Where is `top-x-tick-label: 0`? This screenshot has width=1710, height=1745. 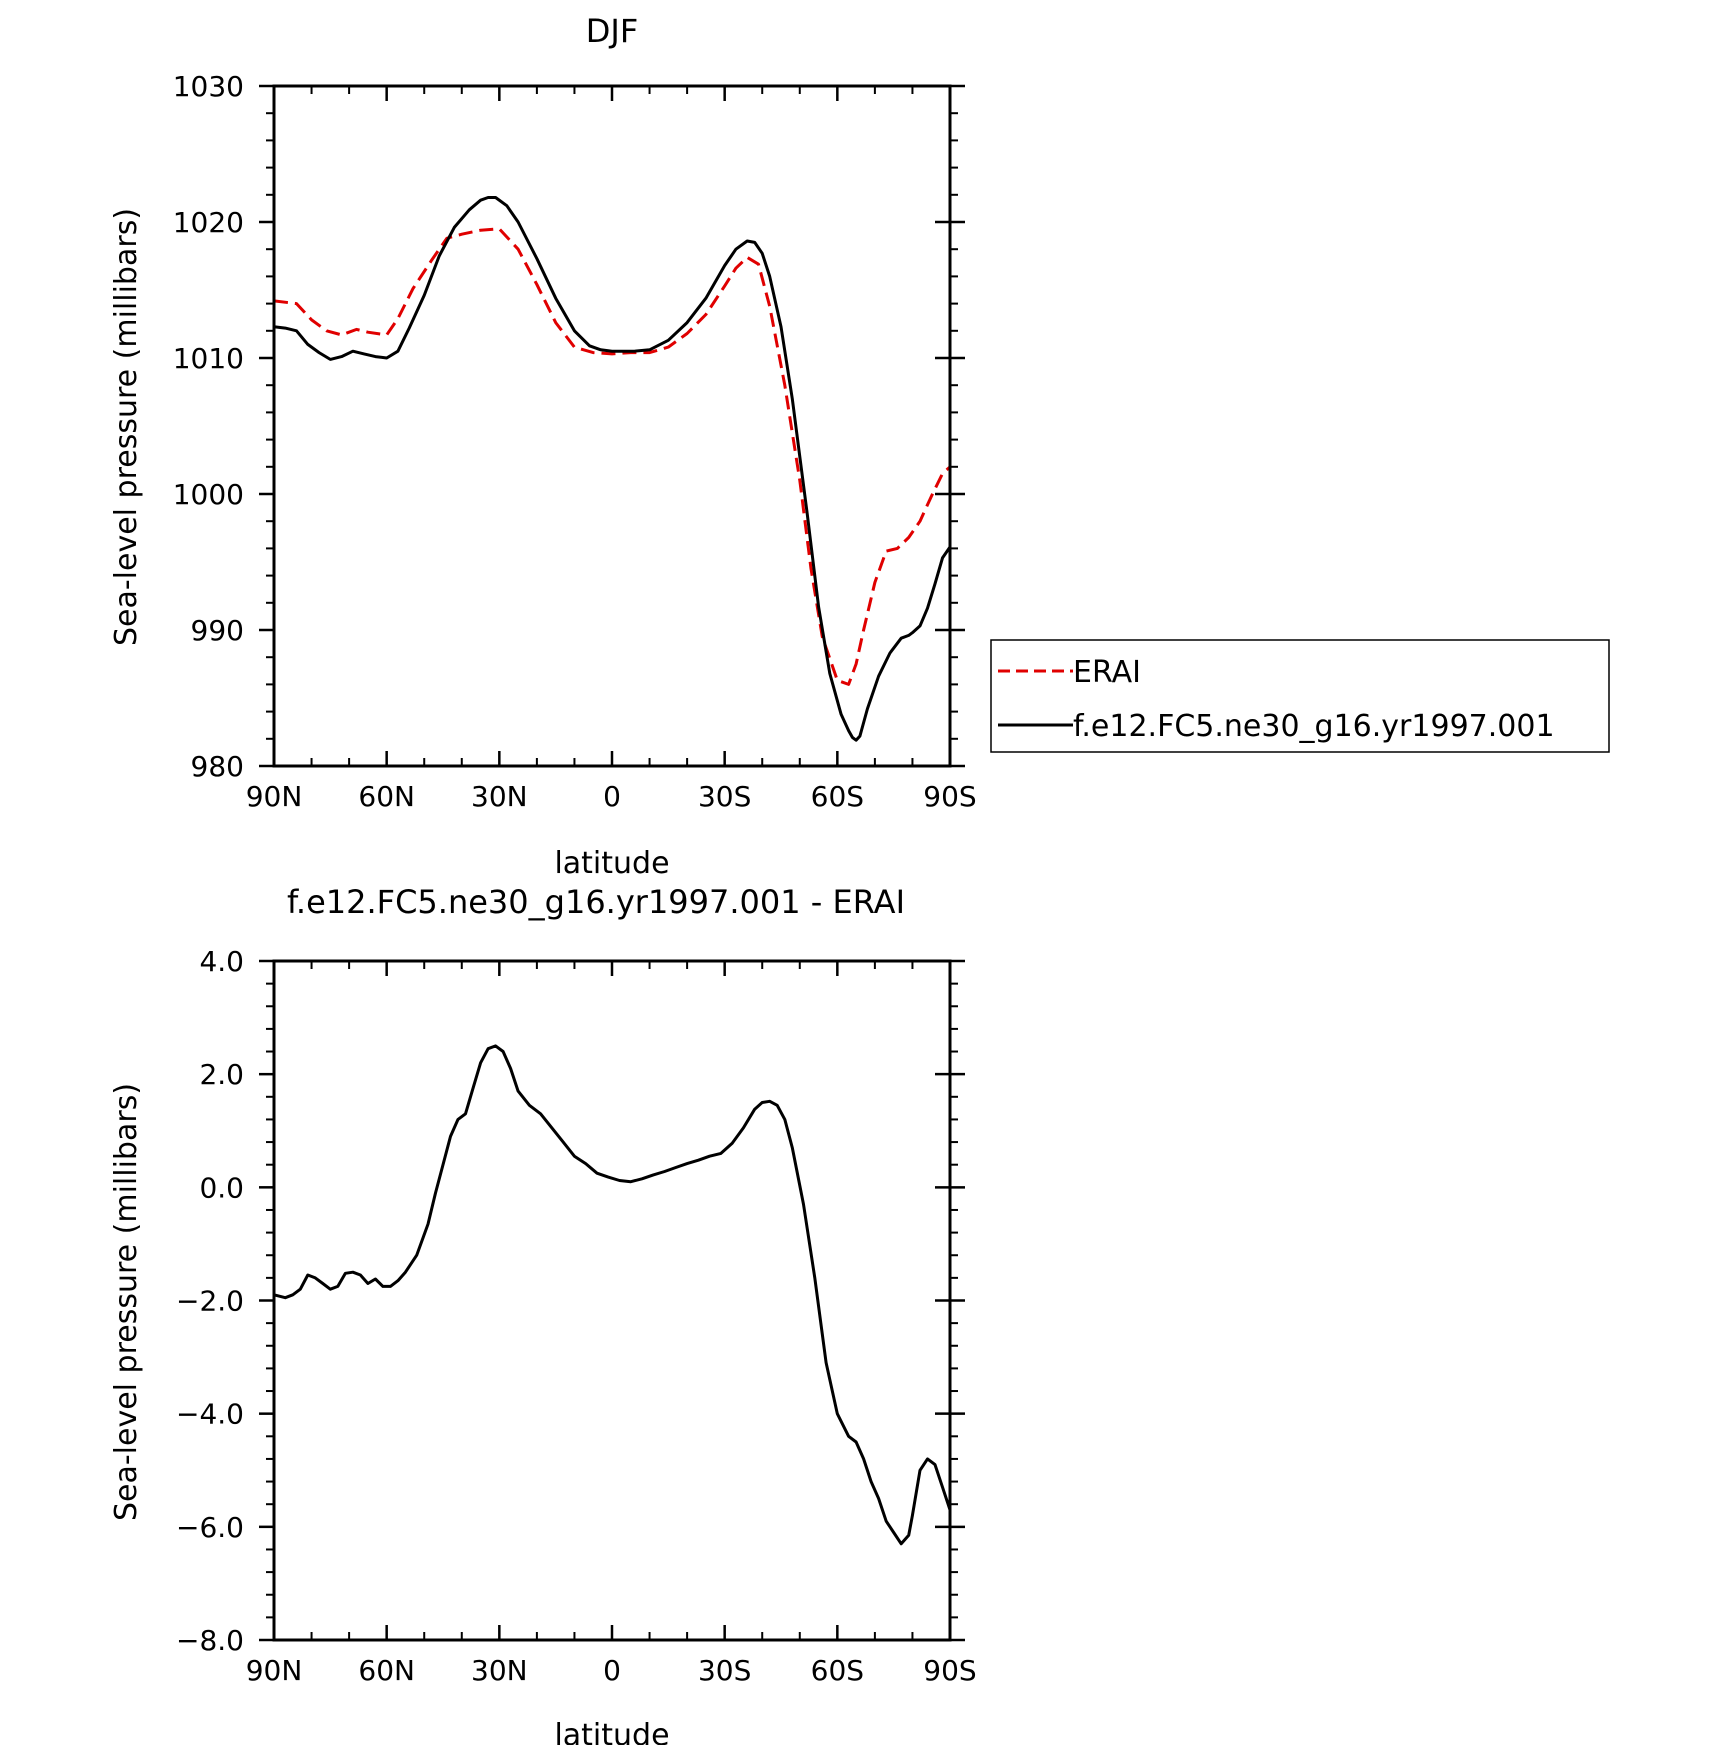 top-x-tick-label: 0 is located at coordinates (612, 796).